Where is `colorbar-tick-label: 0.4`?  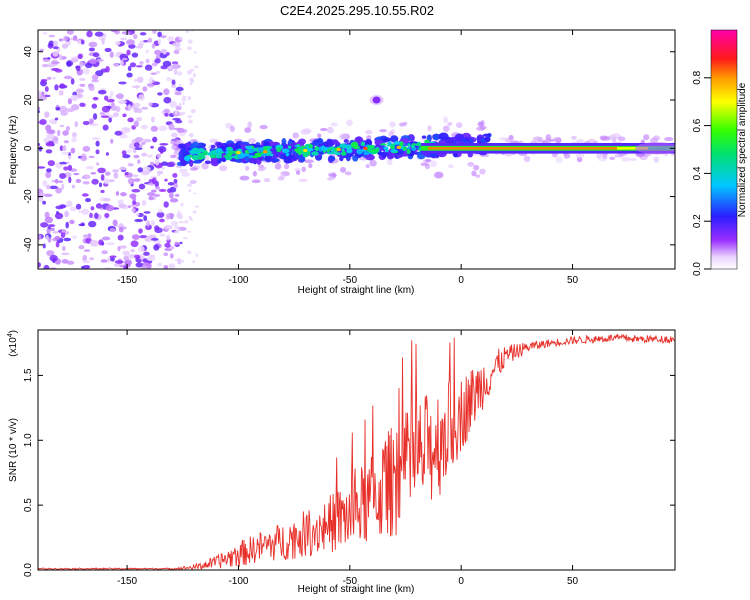 colorbar-tick-label: 0.4 is located at coordinates (697, 173).